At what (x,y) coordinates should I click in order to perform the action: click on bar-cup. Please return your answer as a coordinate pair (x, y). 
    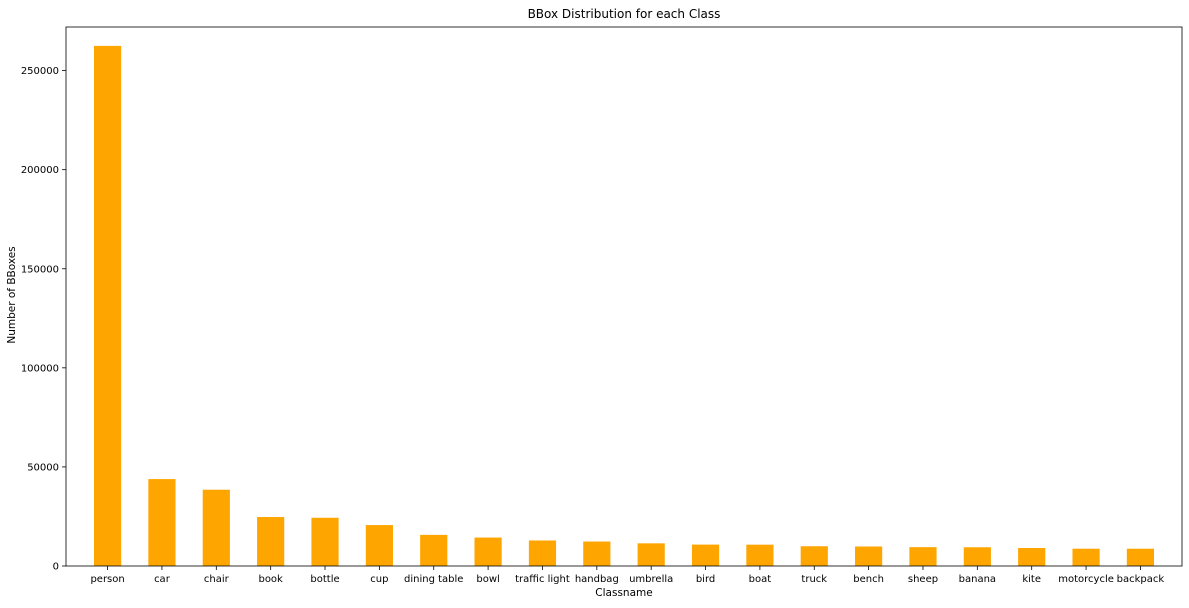
    Looking at the image, I should click on (379, 545).